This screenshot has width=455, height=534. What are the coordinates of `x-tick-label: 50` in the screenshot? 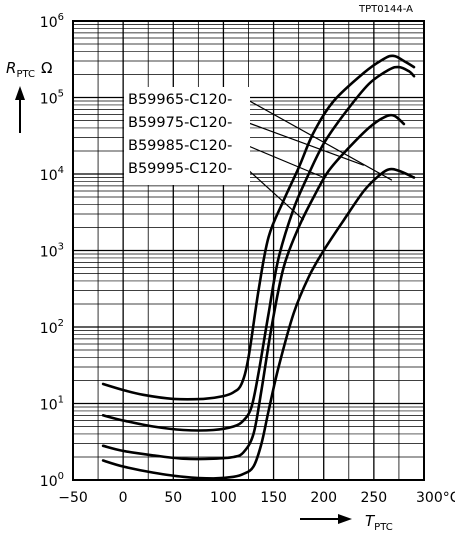 It's located at (173, 498).